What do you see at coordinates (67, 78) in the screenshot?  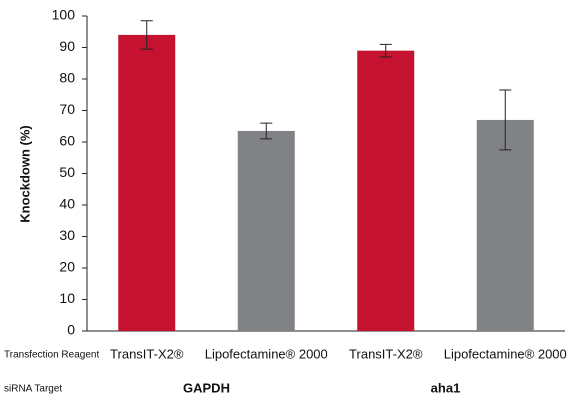 I see `y-tick-label: 80` at bounding box center [67, 78].